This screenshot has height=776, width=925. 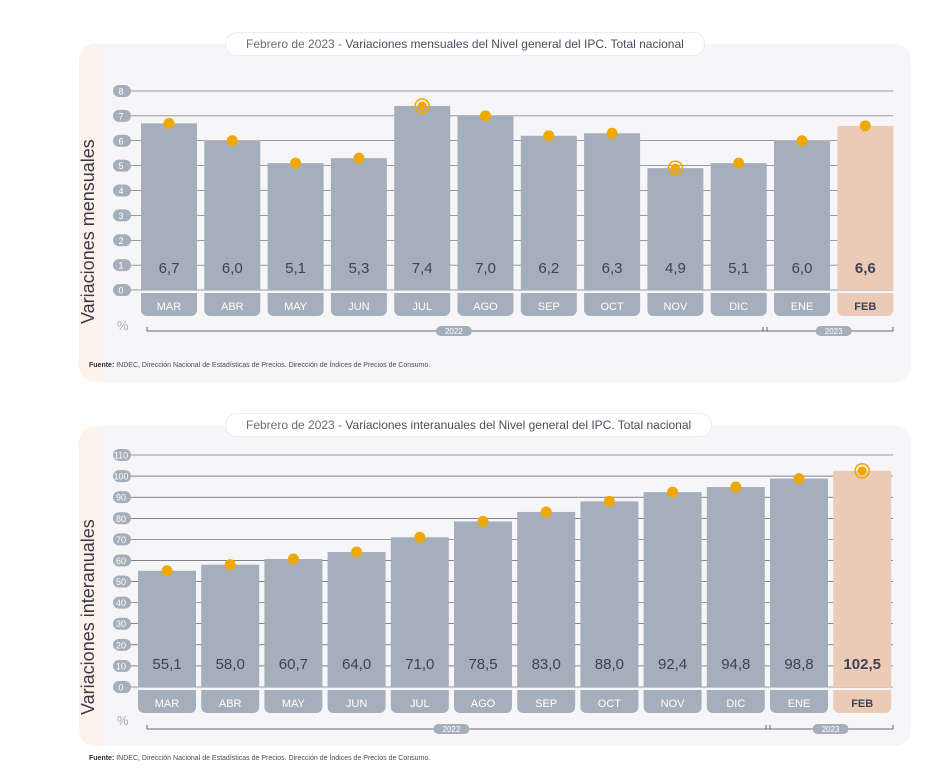 I want to click on data-label: 92,4, so click(x=672, y=664).